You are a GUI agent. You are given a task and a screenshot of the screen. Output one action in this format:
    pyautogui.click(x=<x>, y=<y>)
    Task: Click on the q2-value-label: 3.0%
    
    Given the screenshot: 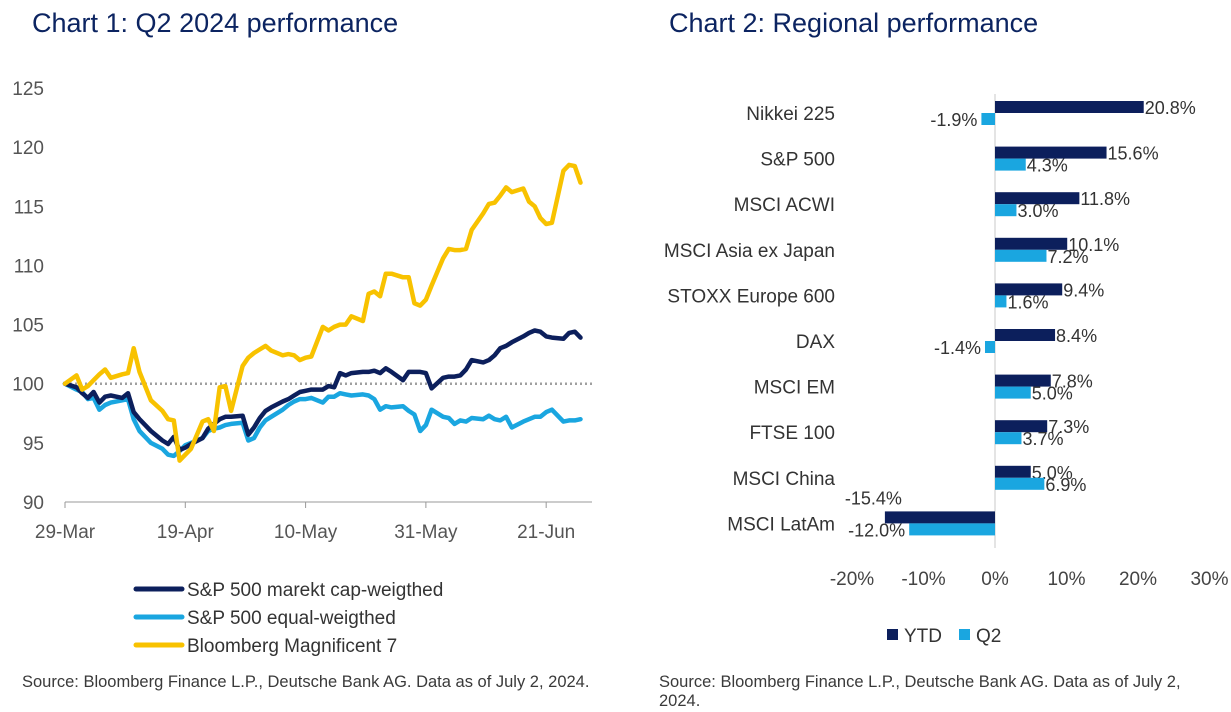 What is the action you would take?
    pyautogui.click(x=1037, y=211)
    